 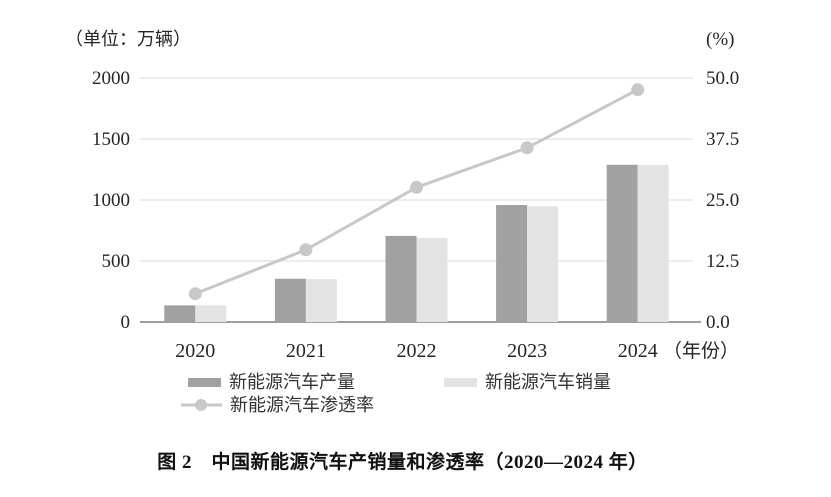 What do you see at coordinates (111, 200) in the screenshot?
I see `left-axis-tick: 1000` at bounding box center [111, 200].